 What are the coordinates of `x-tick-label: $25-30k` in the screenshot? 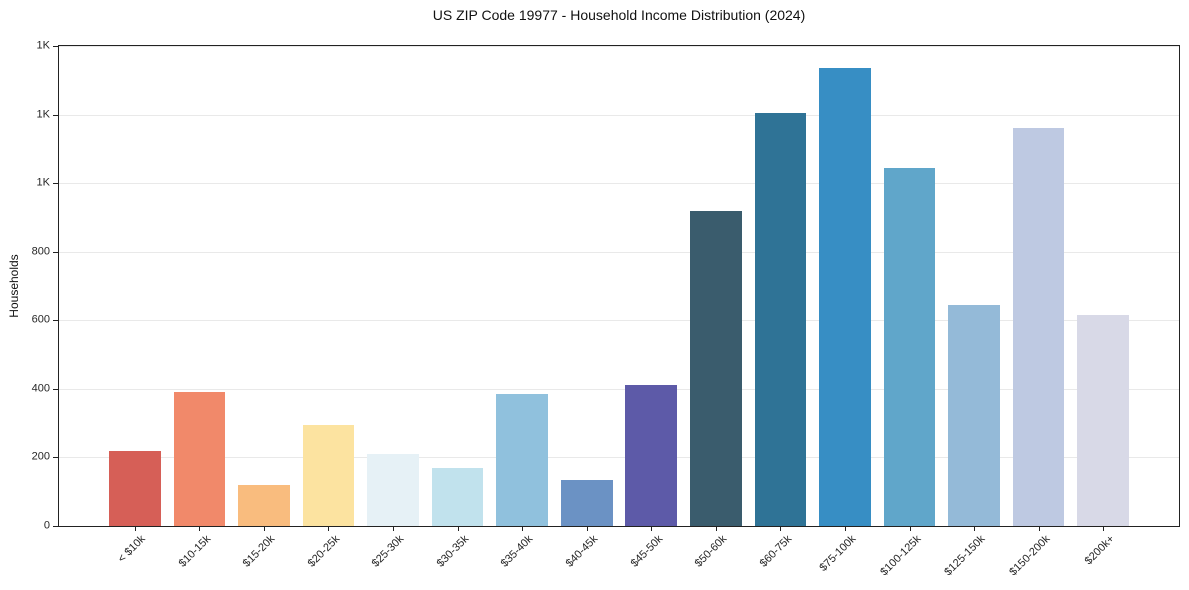 It's located at (388, 551).